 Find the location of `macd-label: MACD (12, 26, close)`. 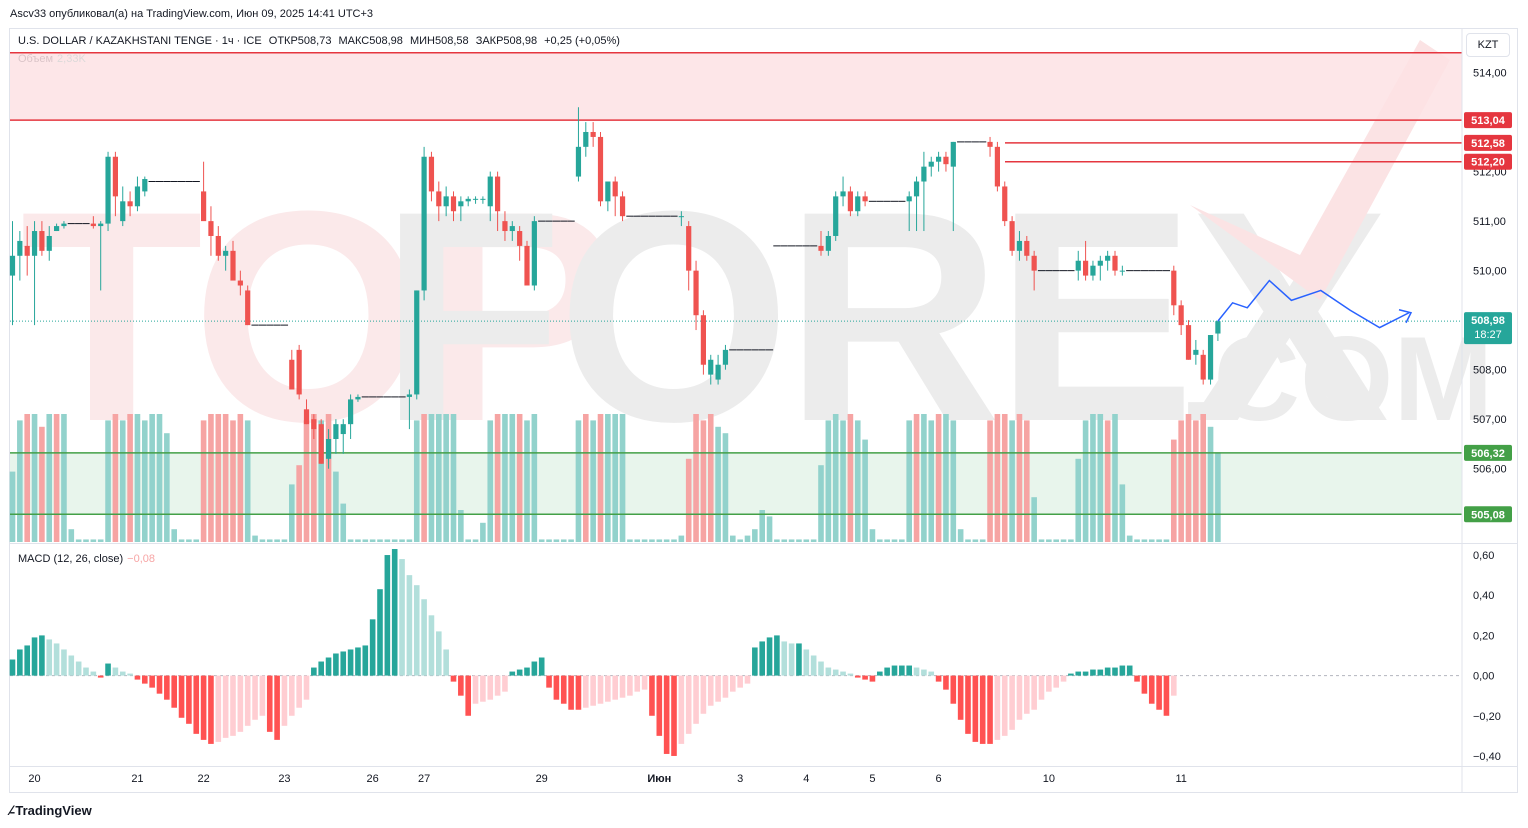

macd-label: MACD (12, 26, close) is located at coordinates (71, 559).